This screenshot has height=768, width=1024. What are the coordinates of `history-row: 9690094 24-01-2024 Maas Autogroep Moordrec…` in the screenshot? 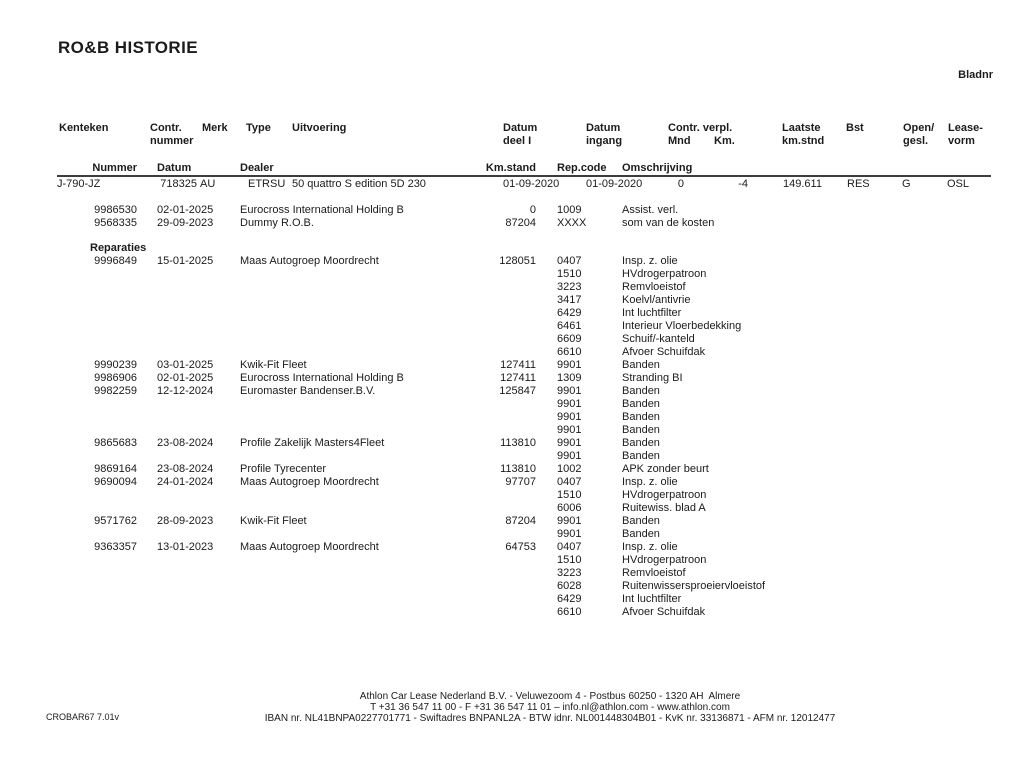 It's located at (512, 482).